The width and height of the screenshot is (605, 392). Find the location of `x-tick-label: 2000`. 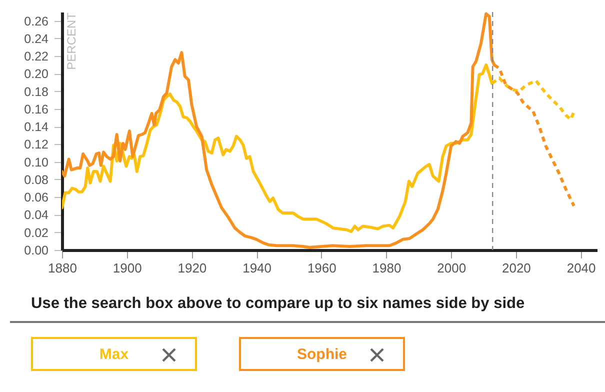

x-tick-label: 2000 is located at coordinates (451, 268).